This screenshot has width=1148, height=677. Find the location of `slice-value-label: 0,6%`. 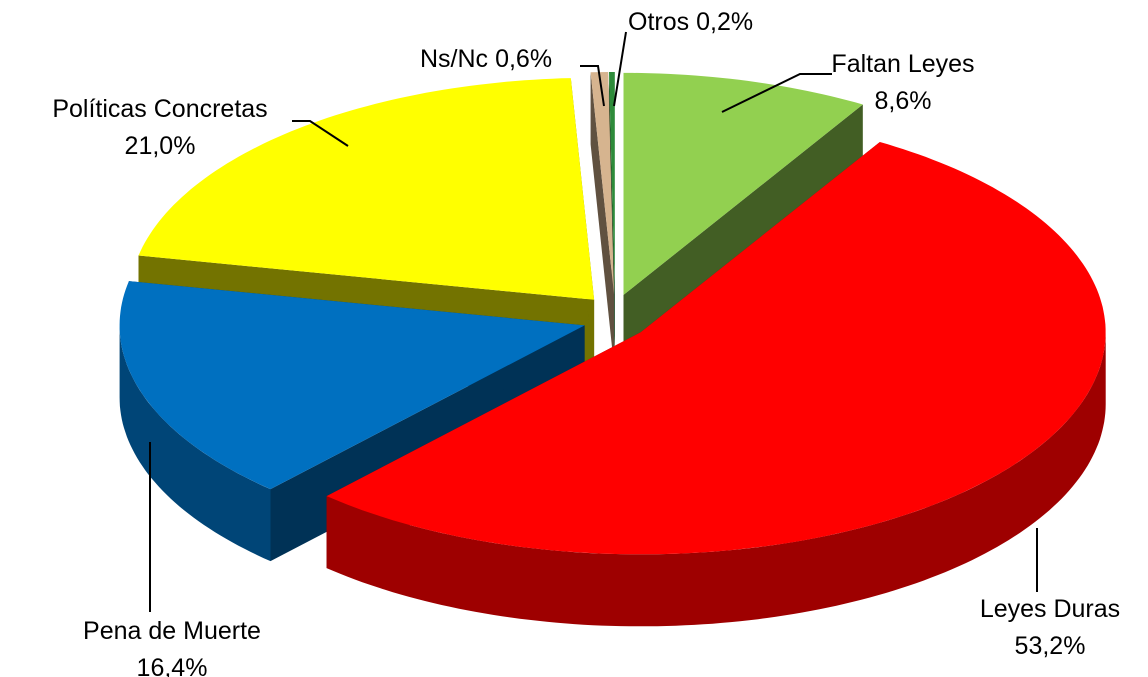

slice-value-label: 0,6% is located at coordinates (523, 59).